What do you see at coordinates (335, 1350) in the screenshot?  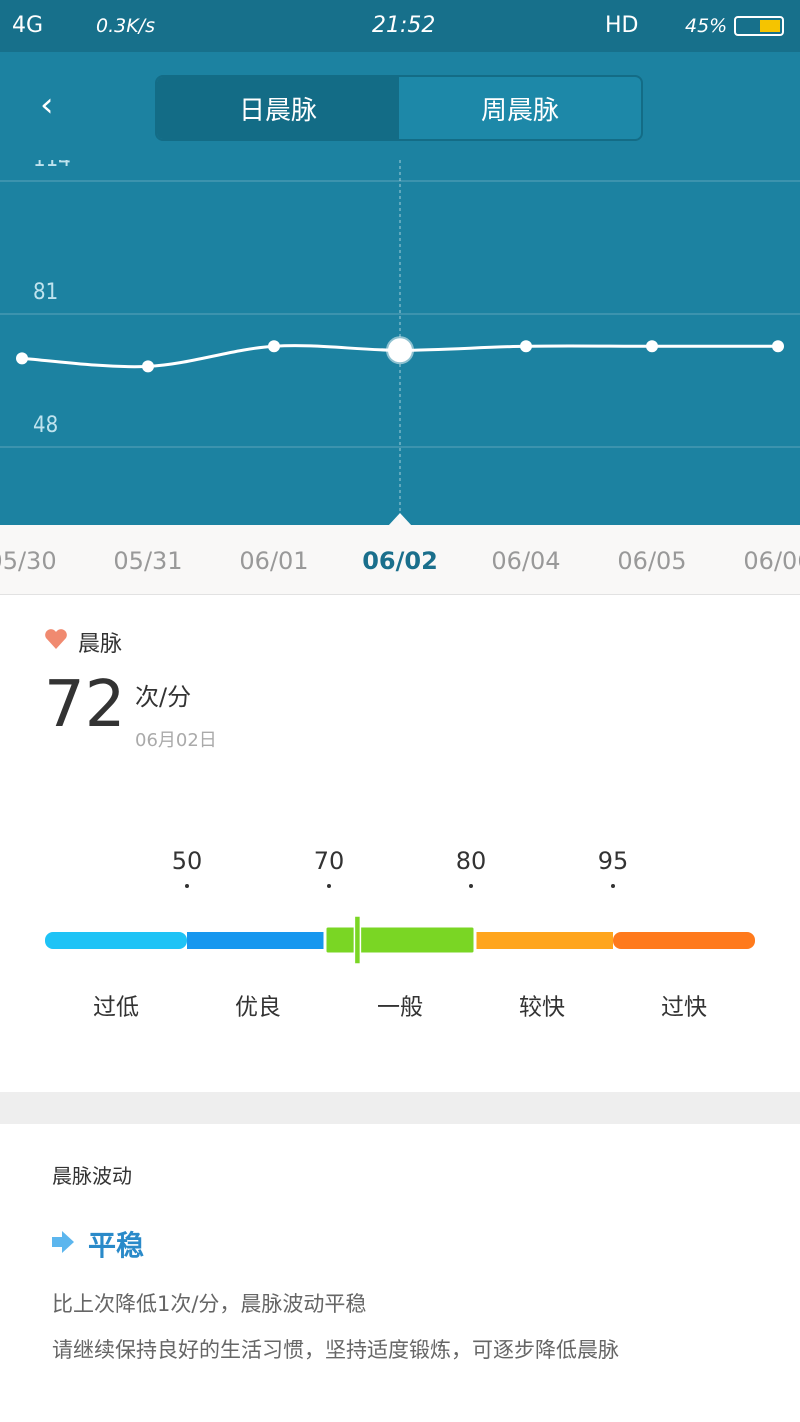 I see `fluct-line2: 请继续保持良好的生活习惯，坚持适度锻炼，可逐步降低晨脉` at bounding box center [335, 1350].